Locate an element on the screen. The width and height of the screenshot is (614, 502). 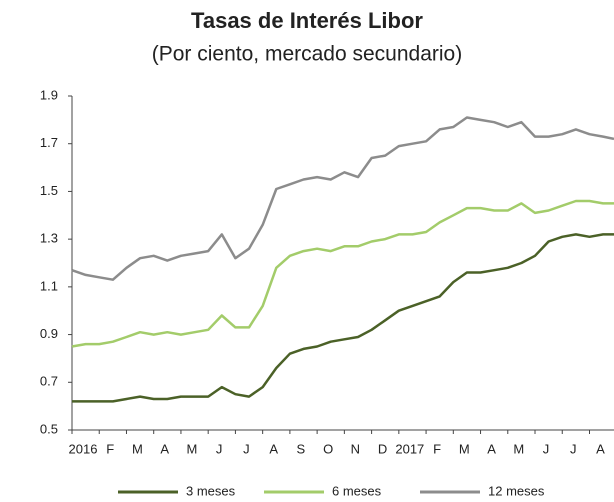
legend-label: 3 meses is located at coordinates (211, 490).